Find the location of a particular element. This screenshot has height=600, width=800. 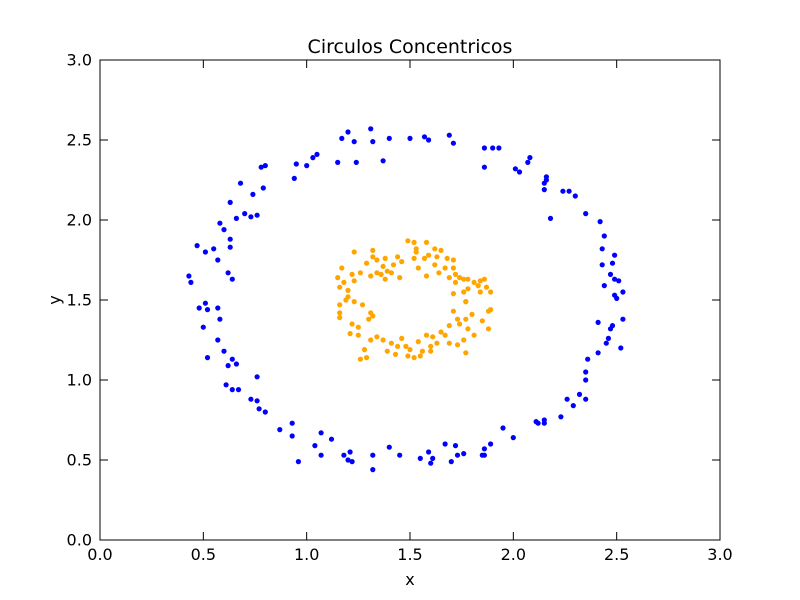

x-tick-label: 1.5 is located at coordinates (409, 554).